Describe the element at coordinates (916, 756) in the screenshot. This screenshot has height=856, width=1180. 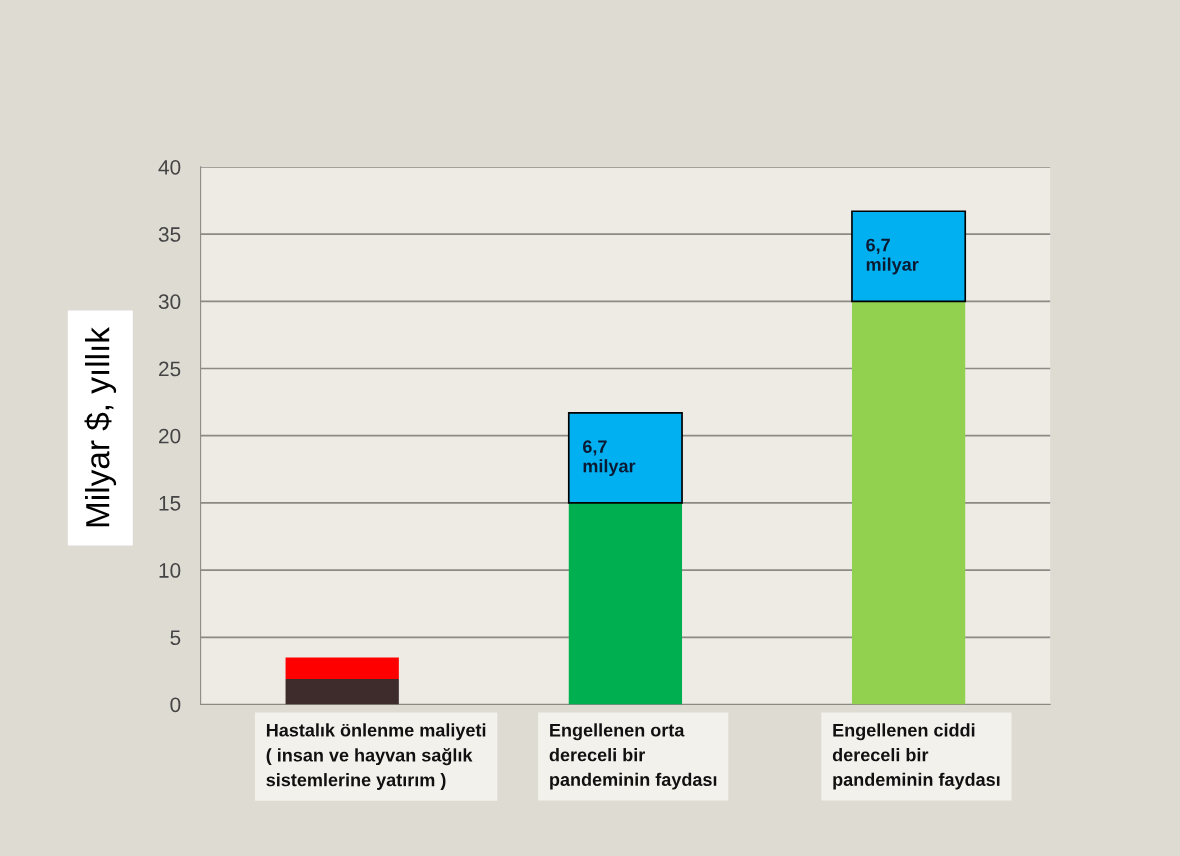
I see `x-tick-label: Engellenen ciddi dereceli bir pandeminin faydası` at that location.